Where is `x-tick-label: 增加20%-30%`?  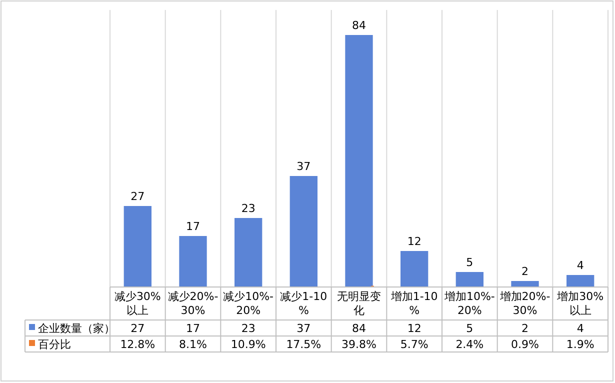 x-tick-label: 增加20%-30% is located at coordinates (524, 303).